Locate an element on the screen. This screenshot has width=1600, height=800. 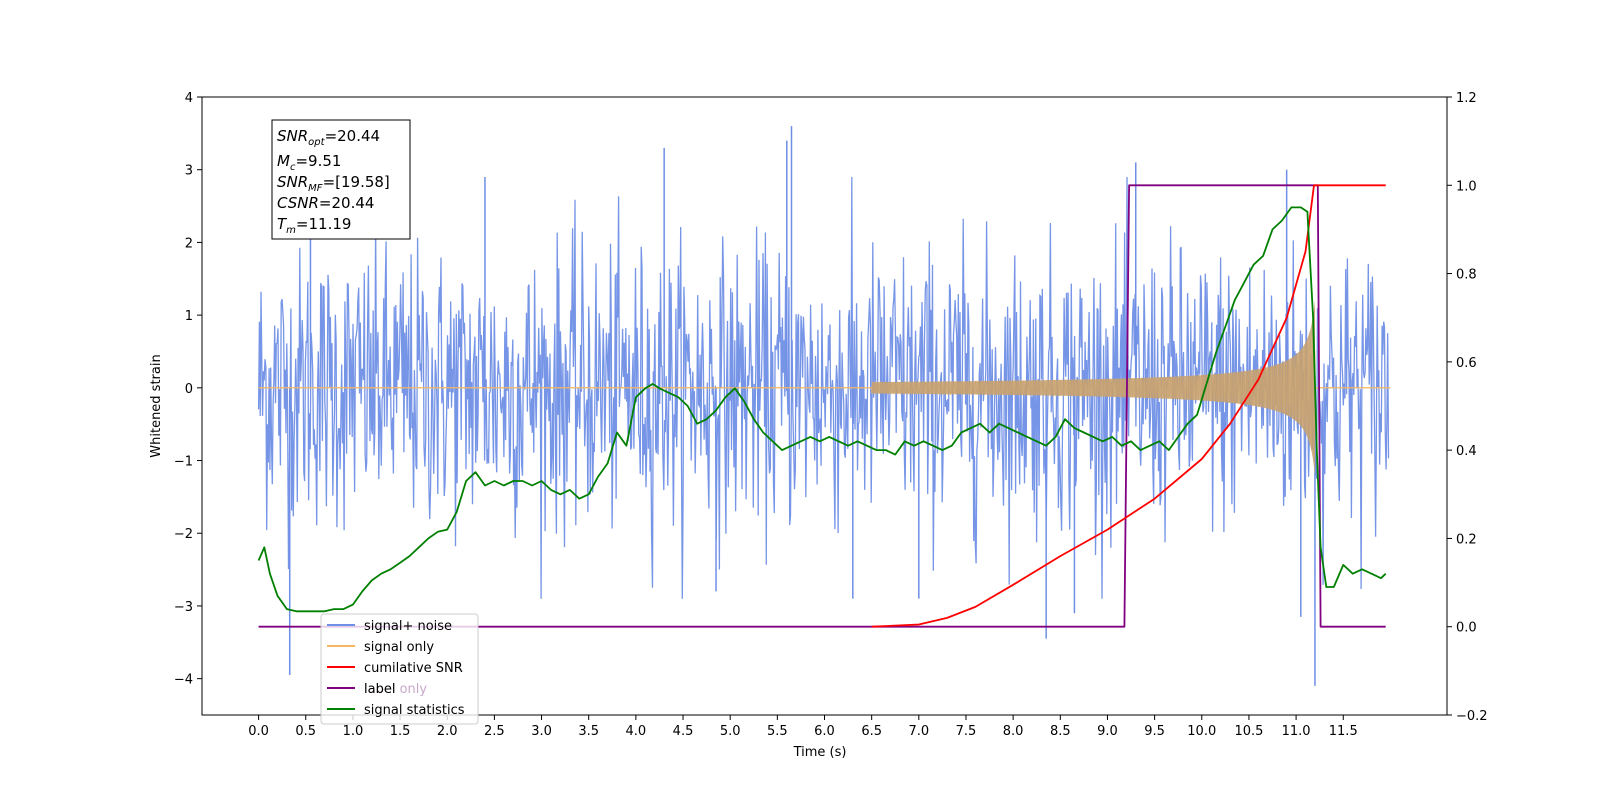
y2-tick-label: 0.8 is located at coordinates (1466, 275).